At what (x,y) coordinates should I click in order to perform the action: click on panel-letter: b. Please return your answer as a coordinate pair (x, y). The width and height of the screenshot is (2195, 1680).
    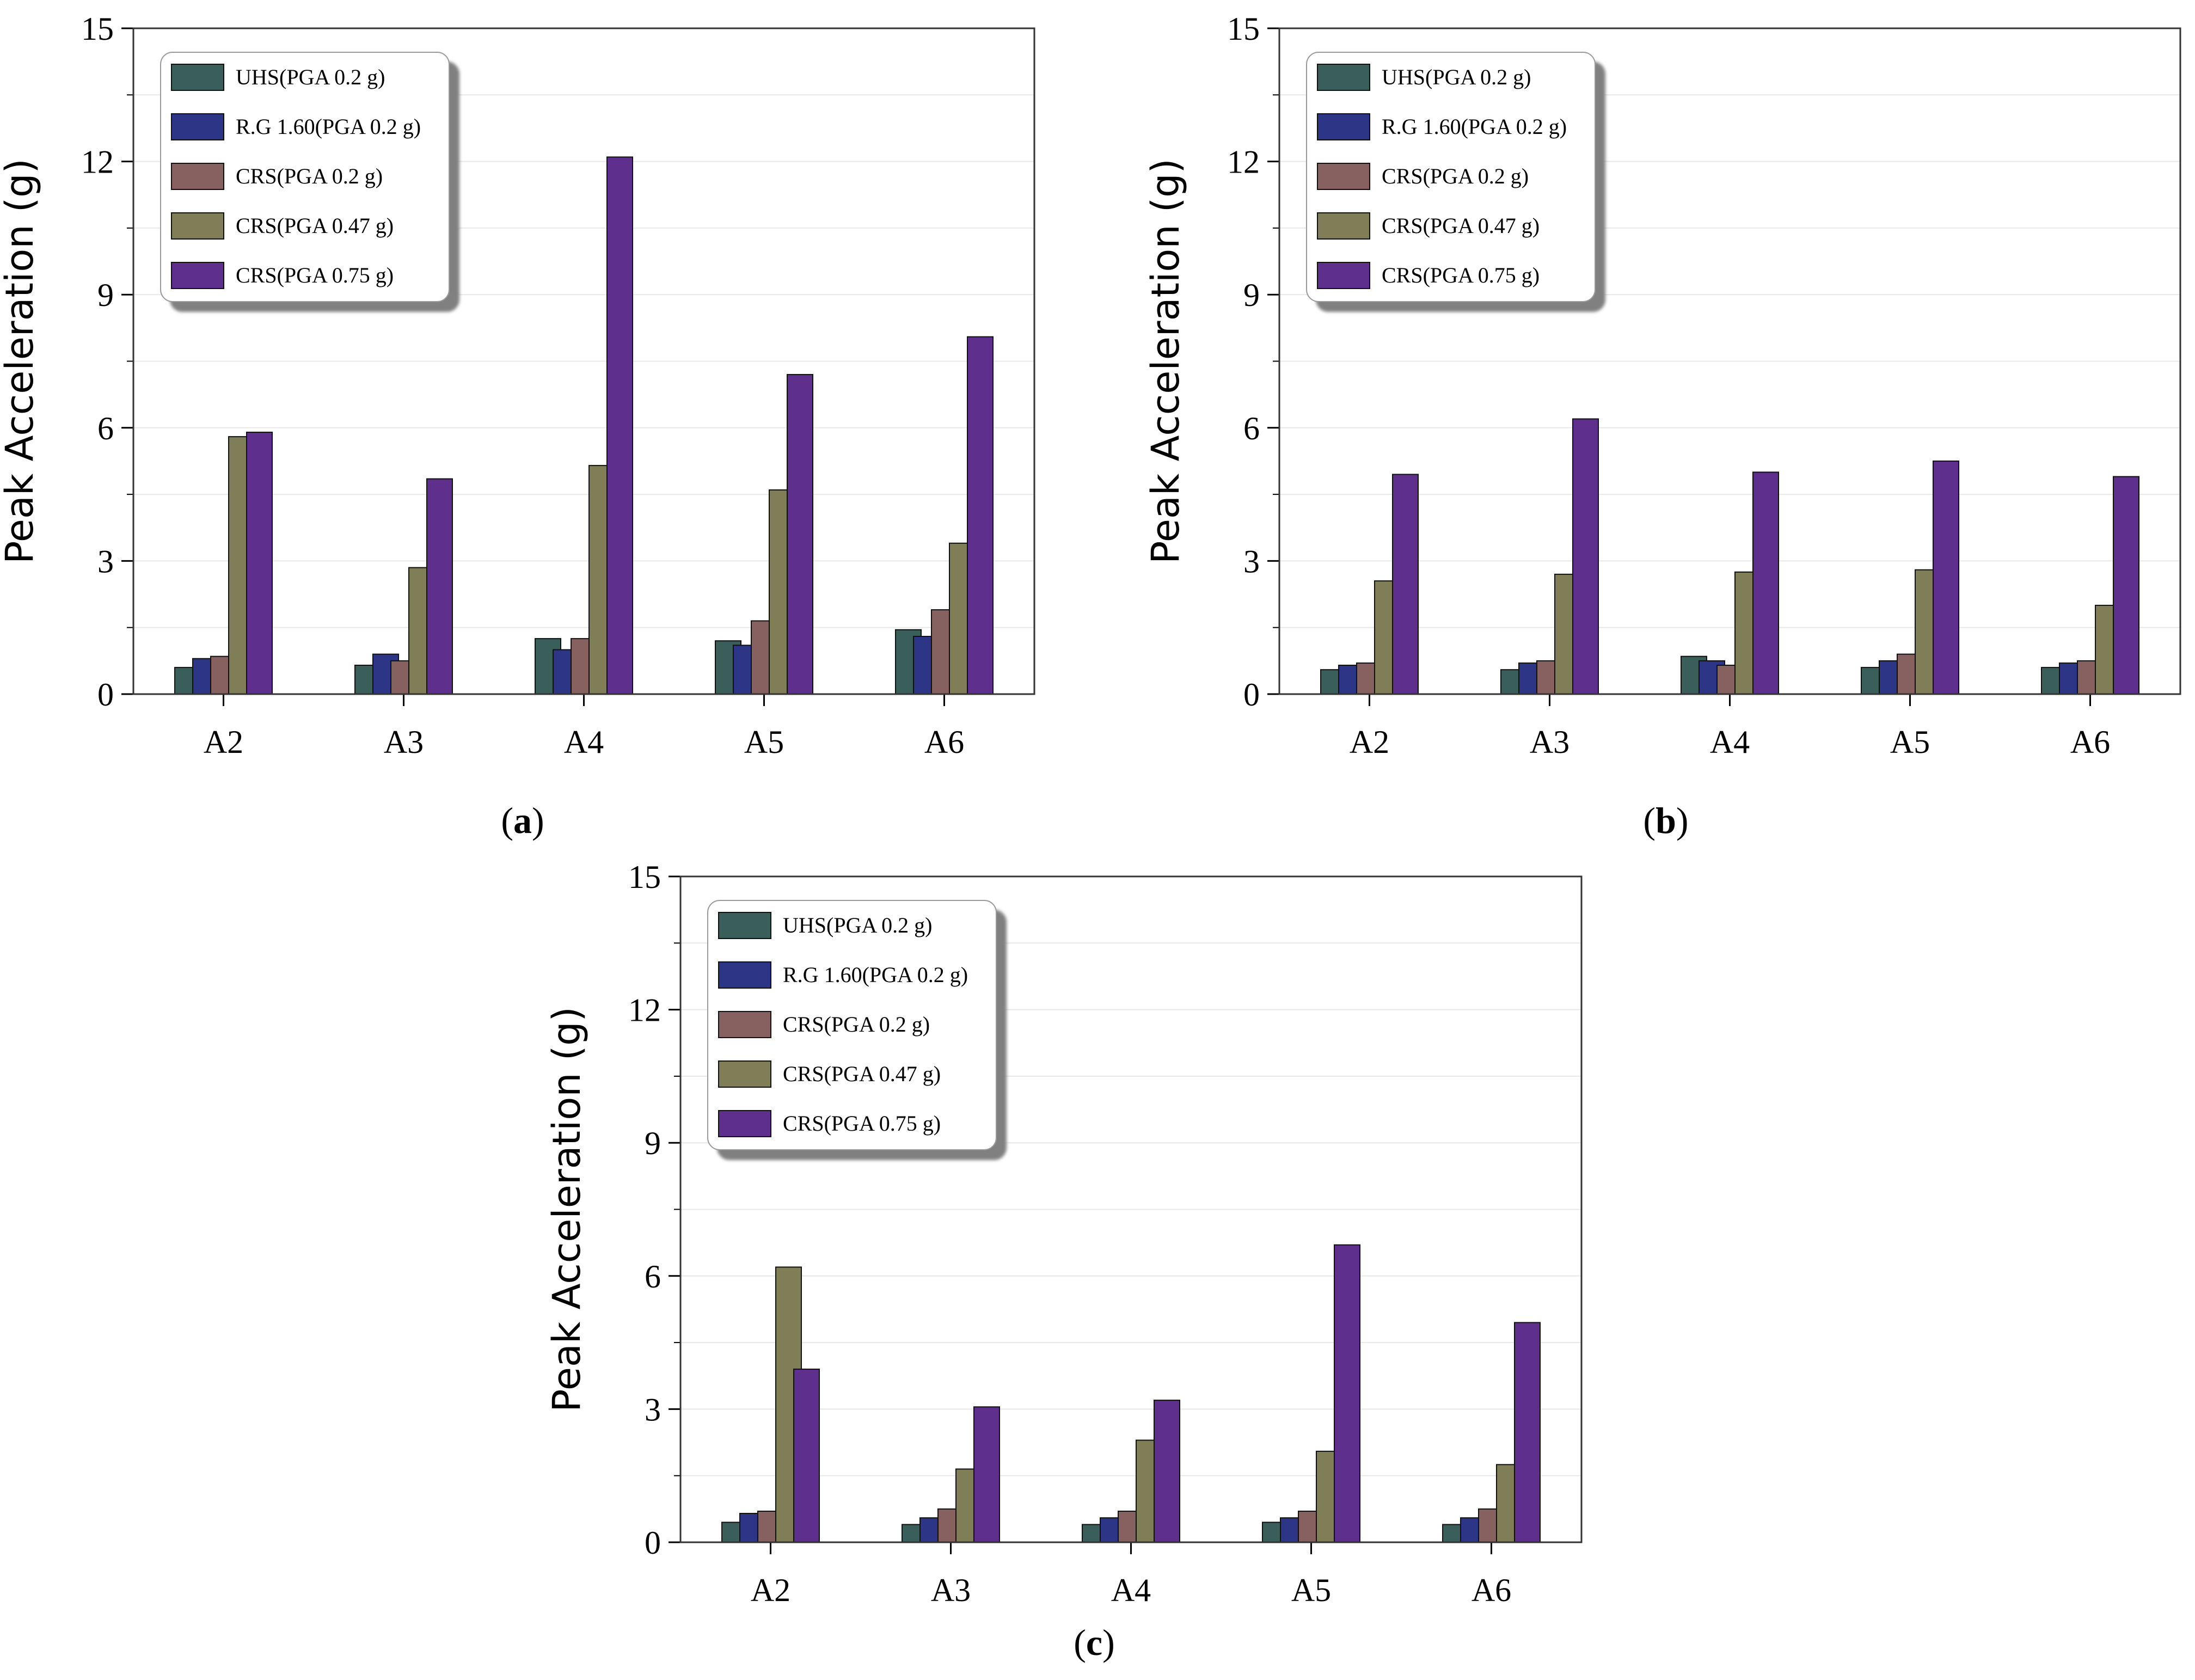
    Looking at the image, I should click on (1666, 820).